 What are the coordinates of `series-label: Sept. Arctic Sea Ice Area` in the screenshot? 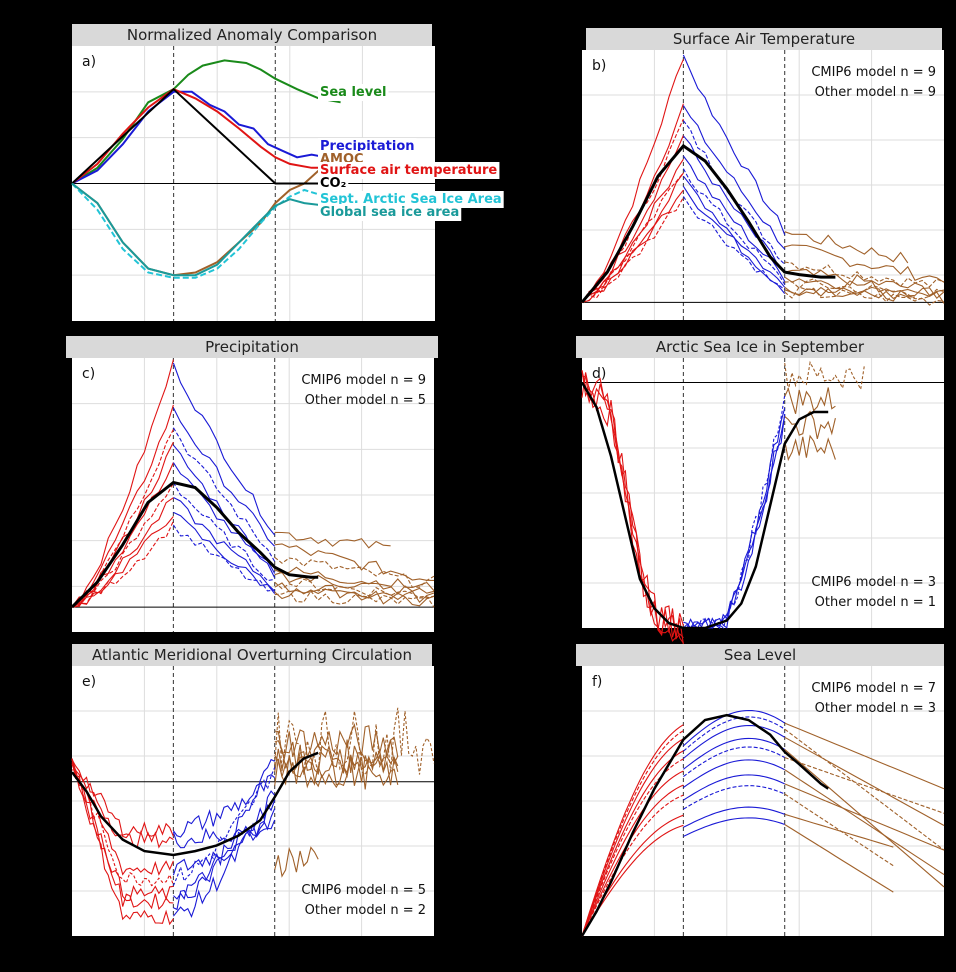 It's located at (411, 199).